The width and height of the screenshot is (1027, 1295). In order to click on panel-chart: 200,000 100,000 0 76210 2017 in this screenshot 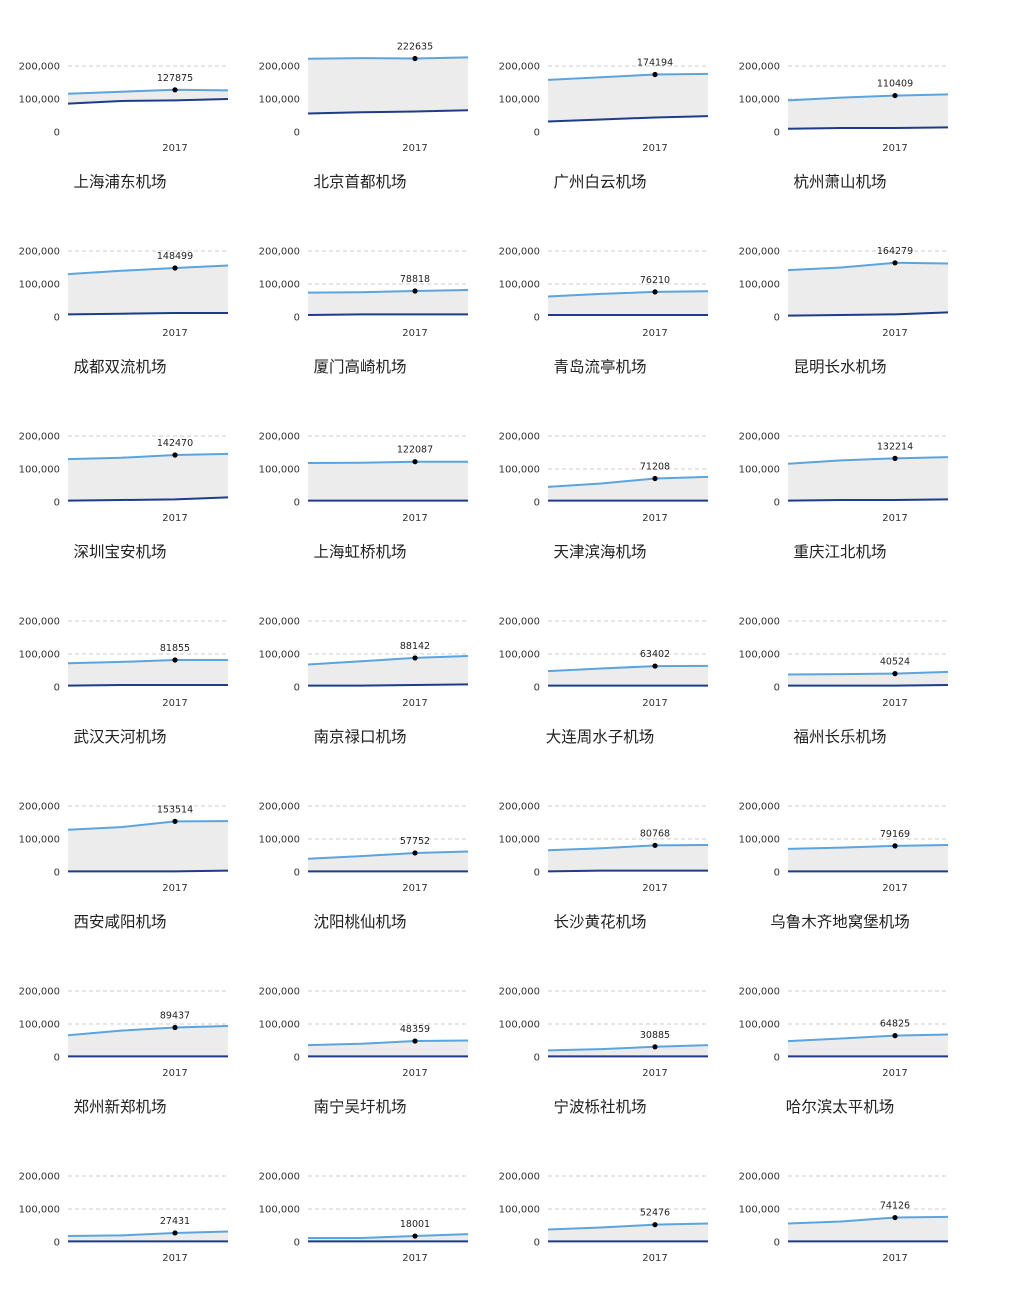, I will do `click(604, 293)`.